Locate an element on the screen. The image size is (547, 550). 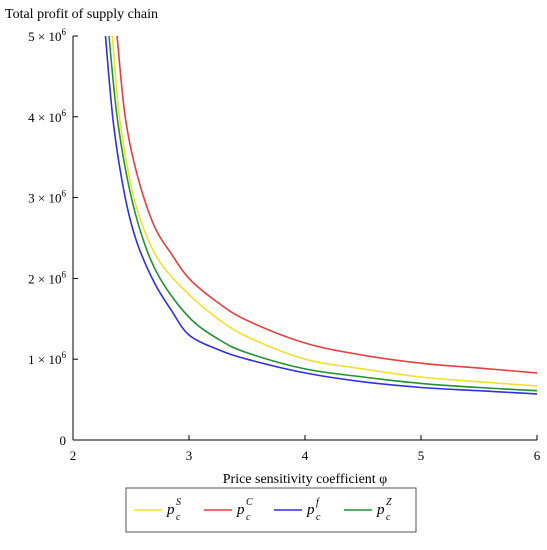
x-tick-label: 6 is located at coordinates (537, 455).